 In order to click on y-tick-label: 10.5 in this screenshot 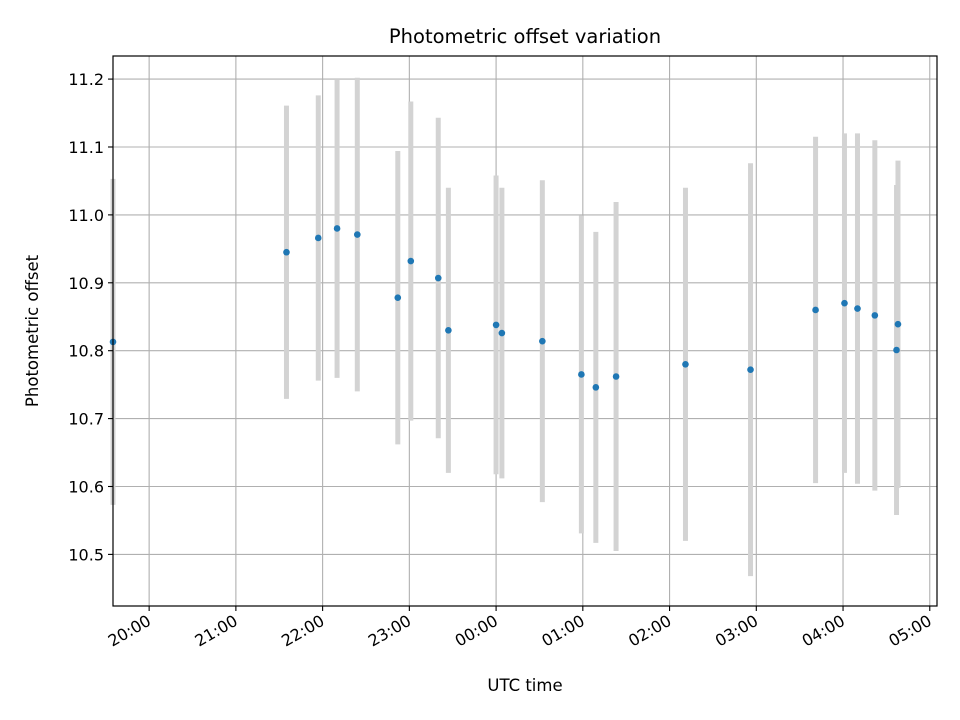, I will do `click(86, 554)`.